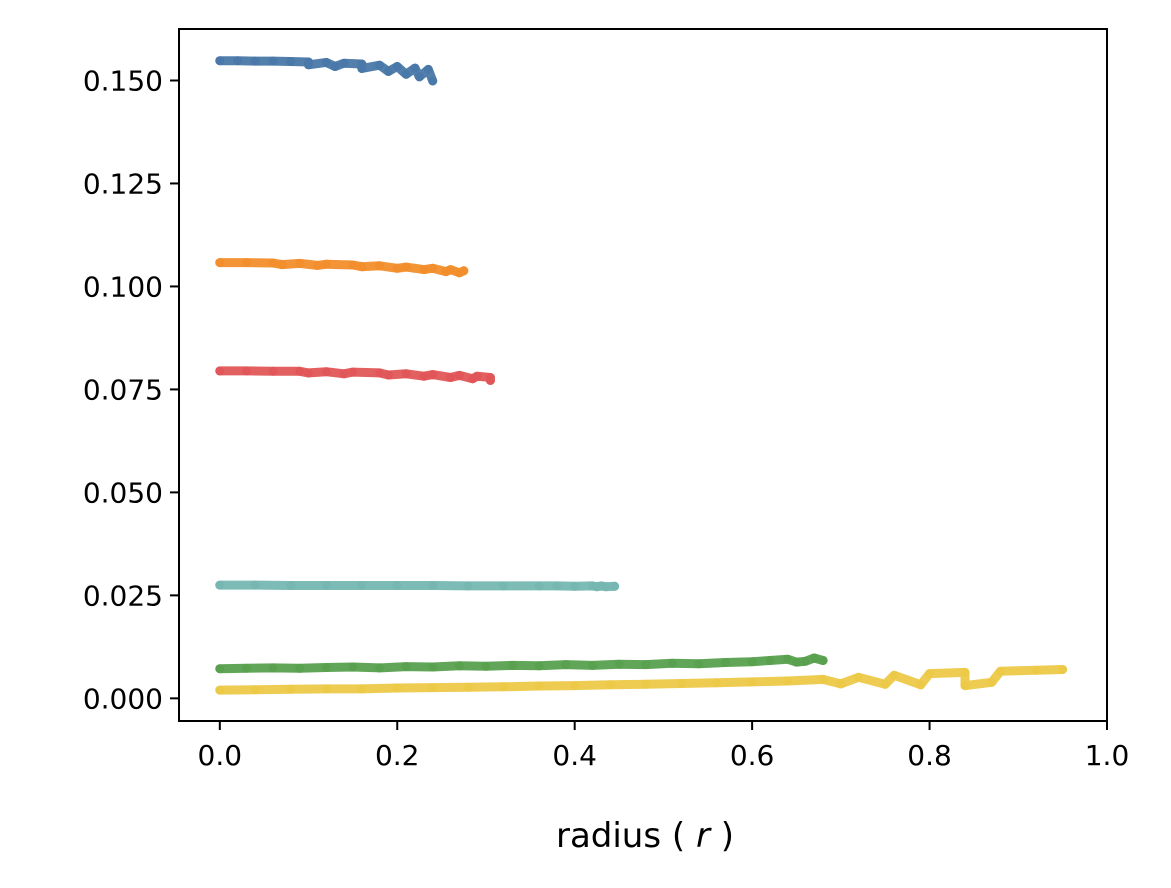  What do you see at coordinates (220, 755) in the screenshot?
I see `x-tick-label: 0.0` at bounding box center [220, 755].